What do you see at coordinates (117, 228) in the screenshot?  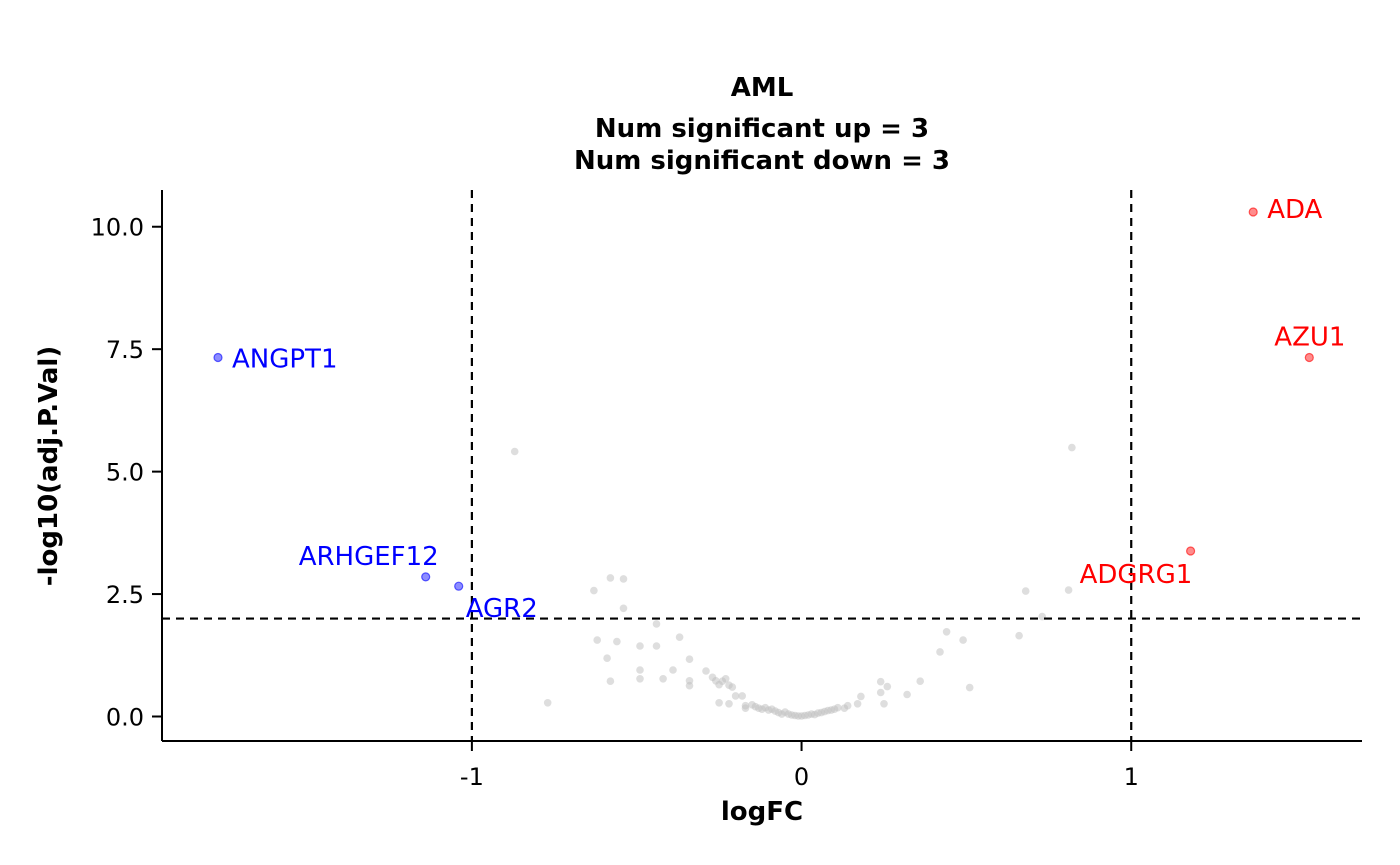 I see `y-tick-label: 10.0` at bounding box center [117, 228].